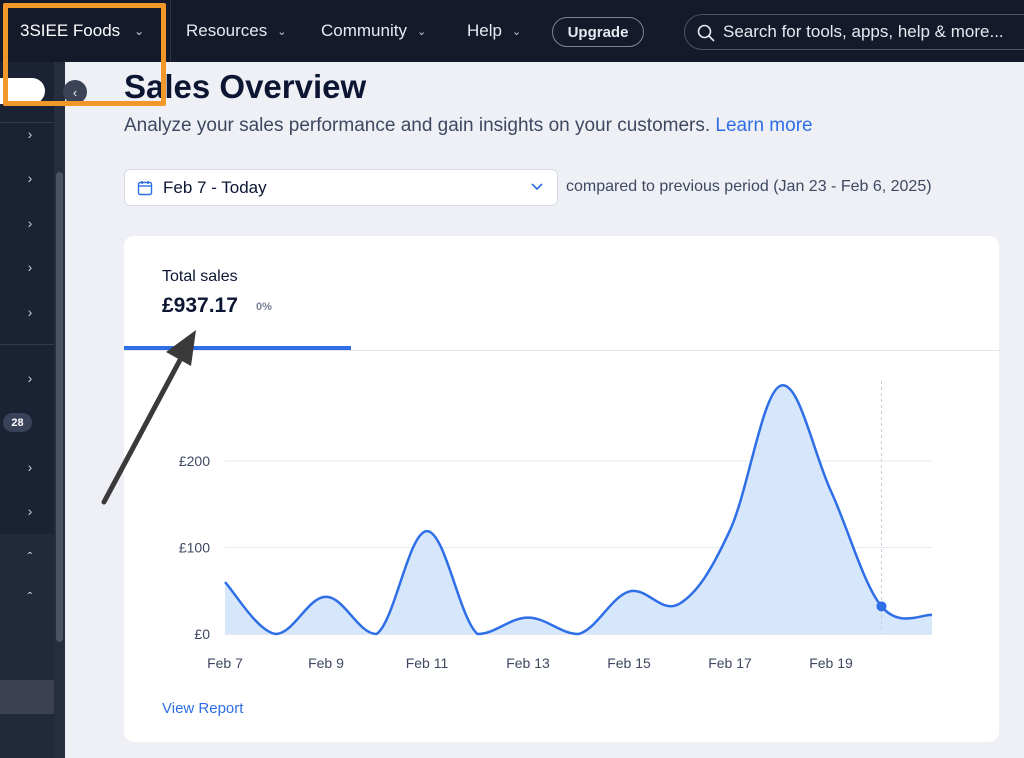  I want to click on site-name: 3SIEE Foods, so click(70, 30).